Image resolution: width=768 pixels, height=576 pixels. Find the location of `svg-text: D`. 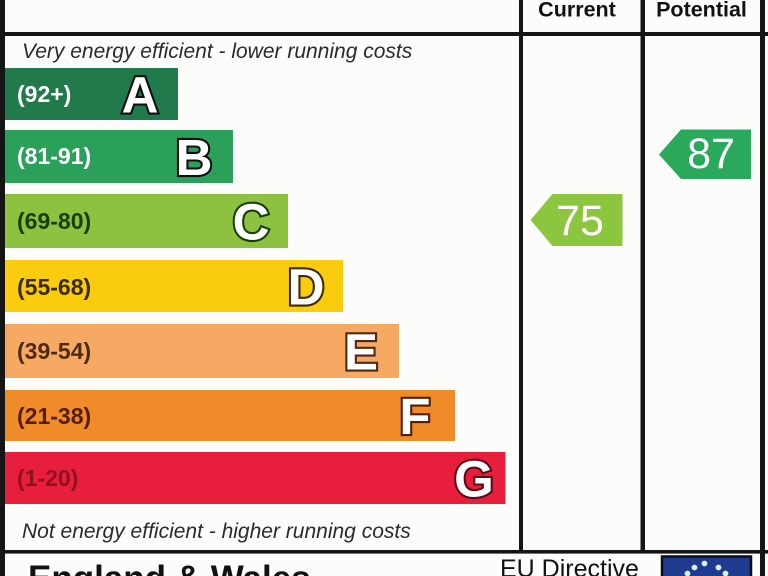

svg-text: D is located at coordinates (306, 287).